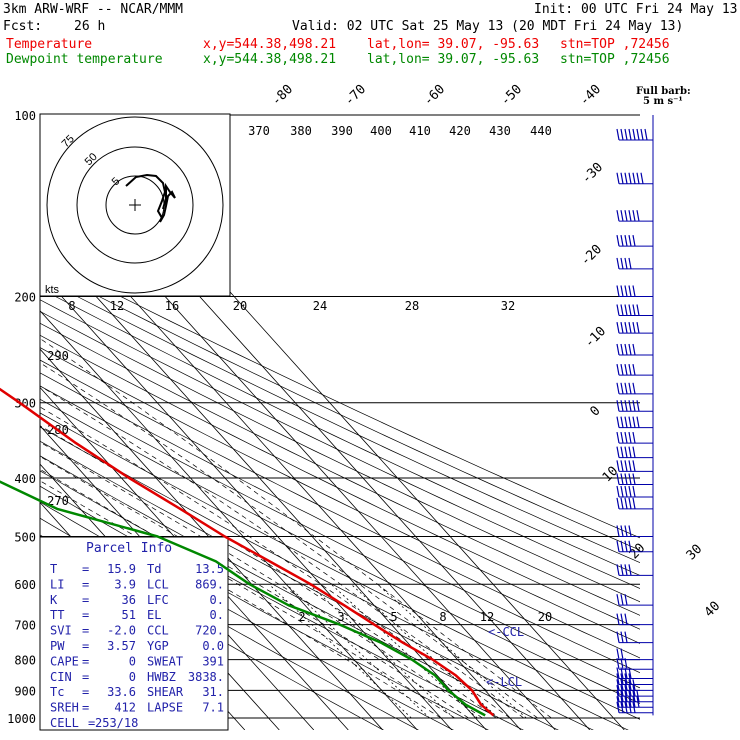  Describe the element at coordinates (61, 677) in the screenshot. I see `parcel-param-name: CIN` at that location.